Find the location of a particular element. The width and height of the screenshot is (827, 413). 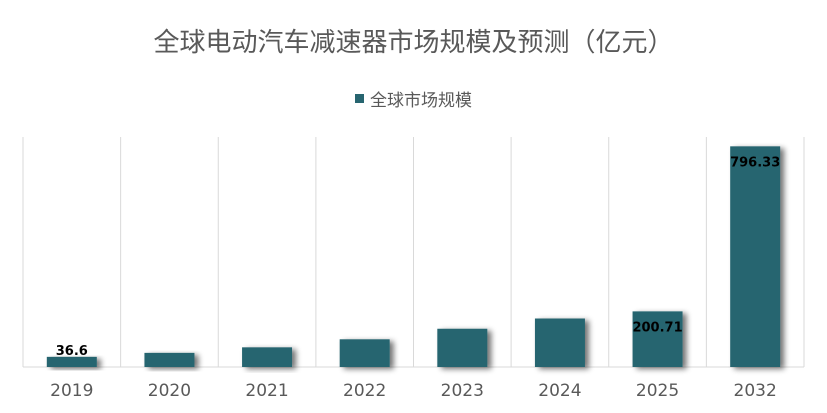

bar-2032 is located at coordinates (755, 256).